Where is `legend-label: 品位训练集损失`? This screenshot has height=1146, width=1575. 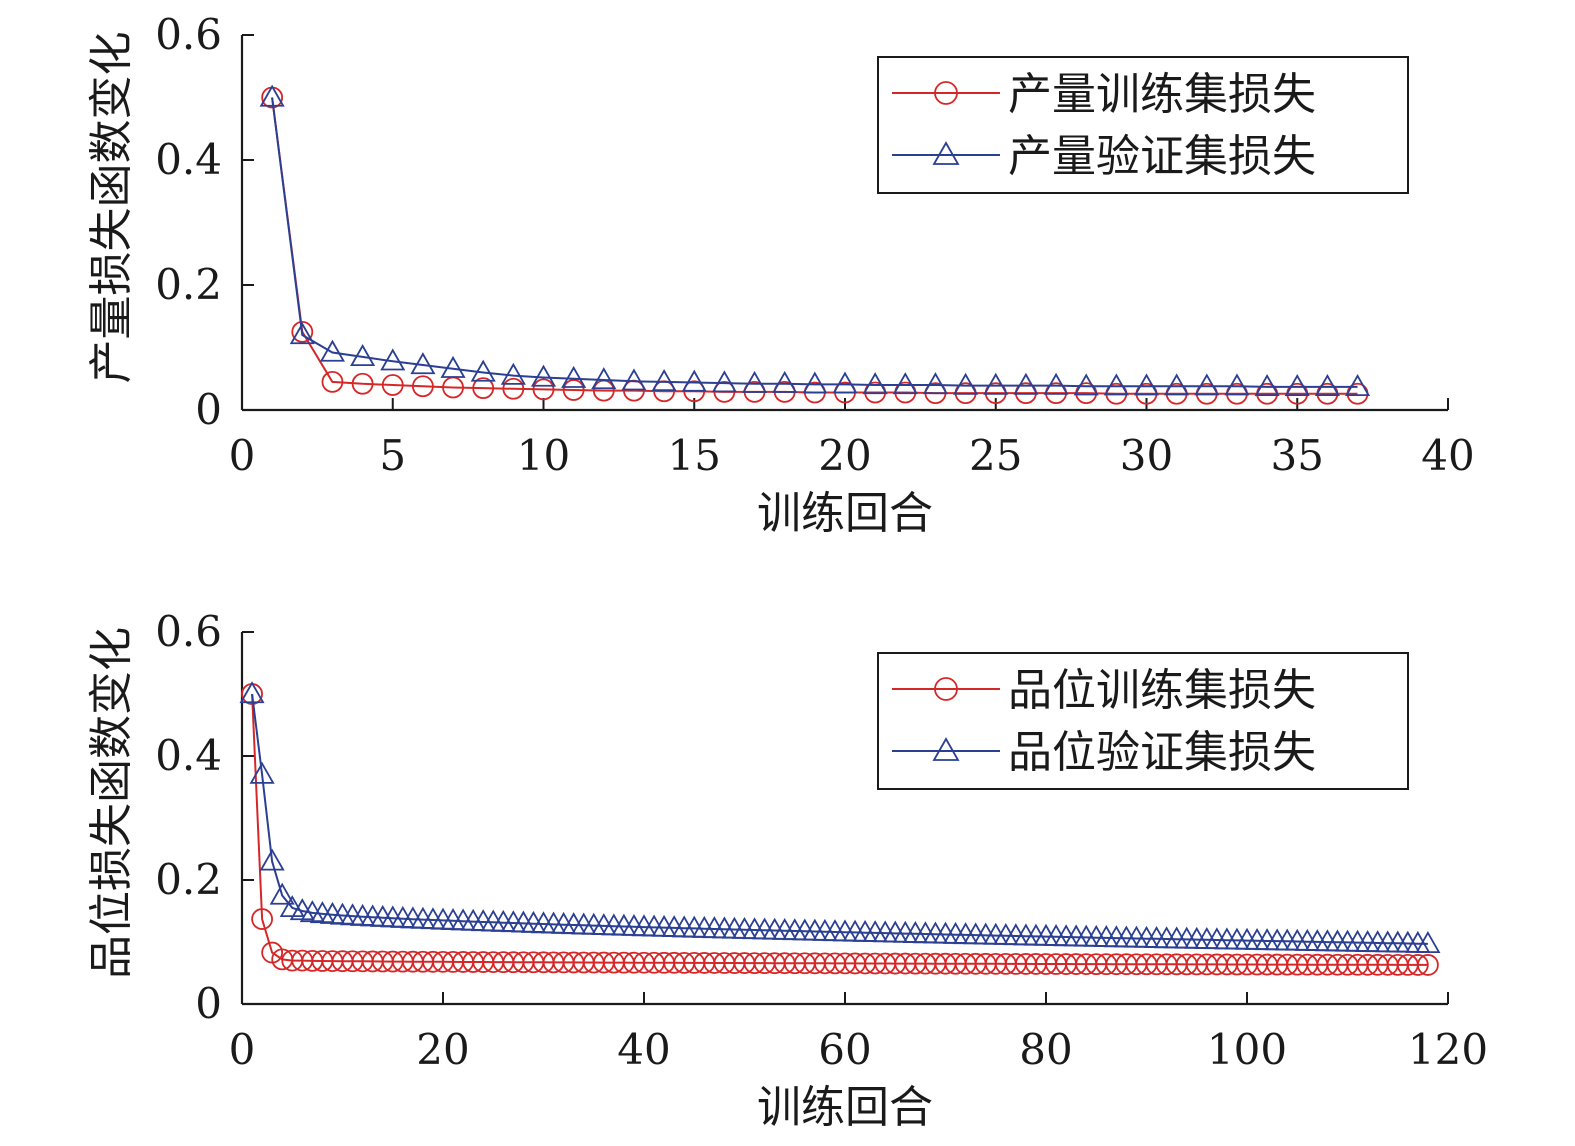
legend-label: 品位训练集损失 is located at coordinates (1162, 690).